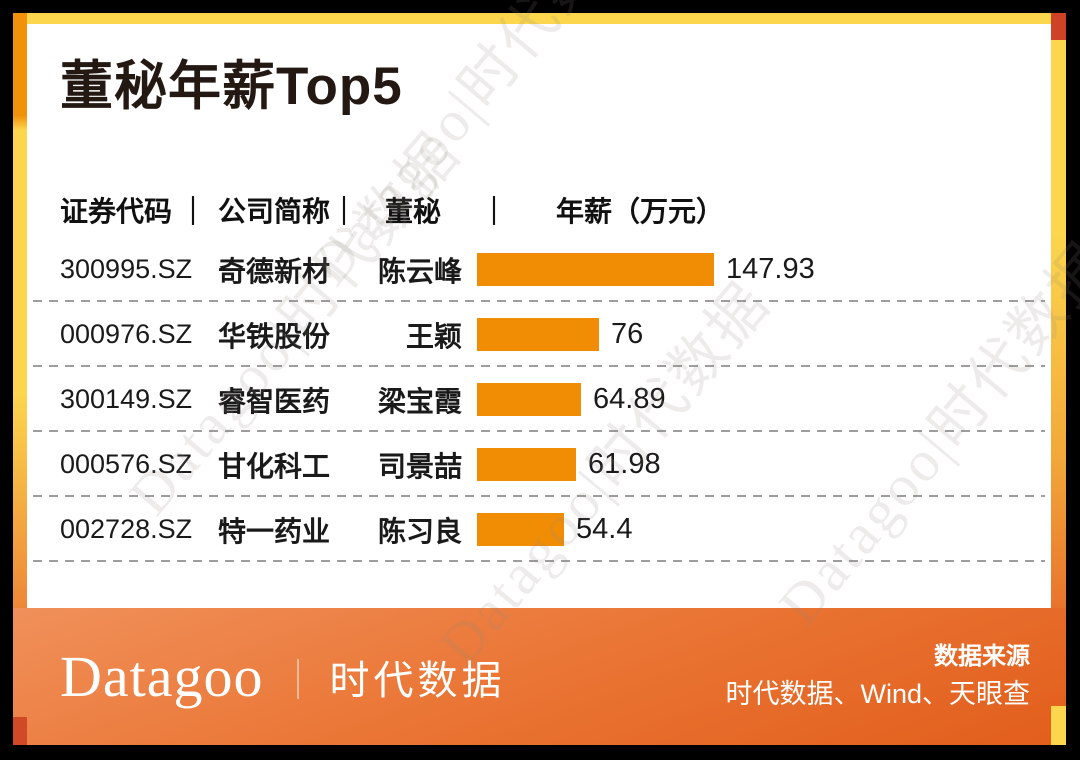 This screenshot has width=1080, height=760. I want to click on salary-value: 54.4, so click(604, 529).